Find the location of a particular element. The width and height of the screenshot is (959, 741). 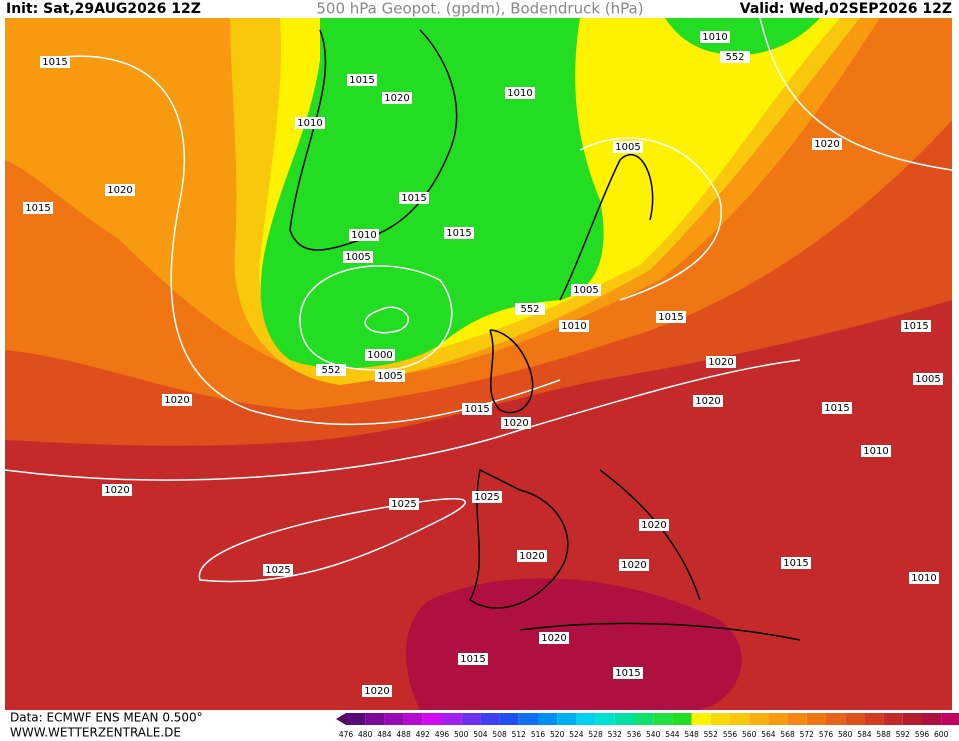

colorbar-label: 516 is located at coordinates (538, 734).